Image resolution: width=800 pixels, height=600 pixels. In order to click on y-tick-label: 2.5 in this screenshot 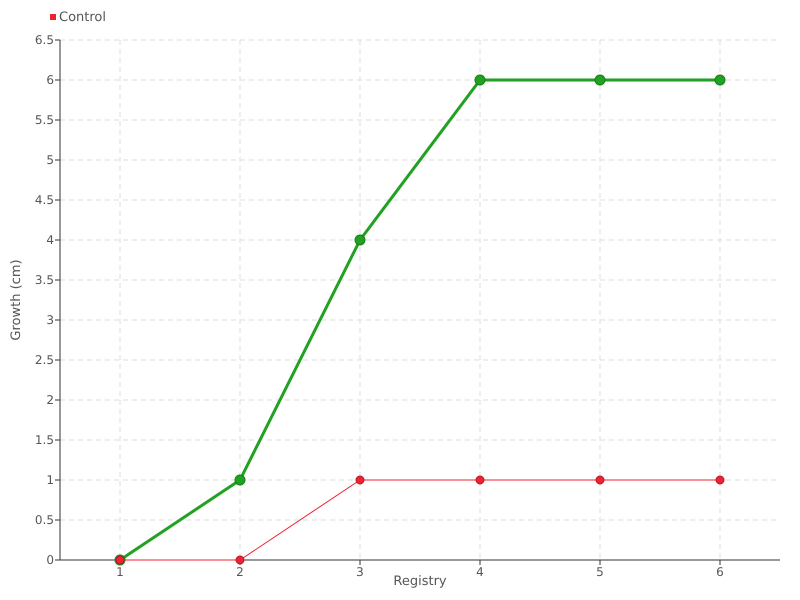, I will do `click(44, 360)`.